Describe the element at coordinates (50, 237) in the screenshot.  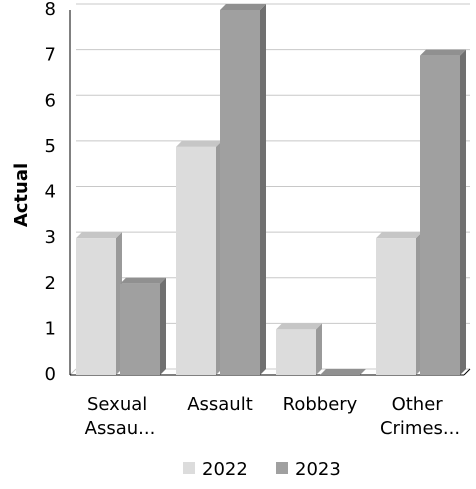
I see `y-tick-label: 3` at that location.